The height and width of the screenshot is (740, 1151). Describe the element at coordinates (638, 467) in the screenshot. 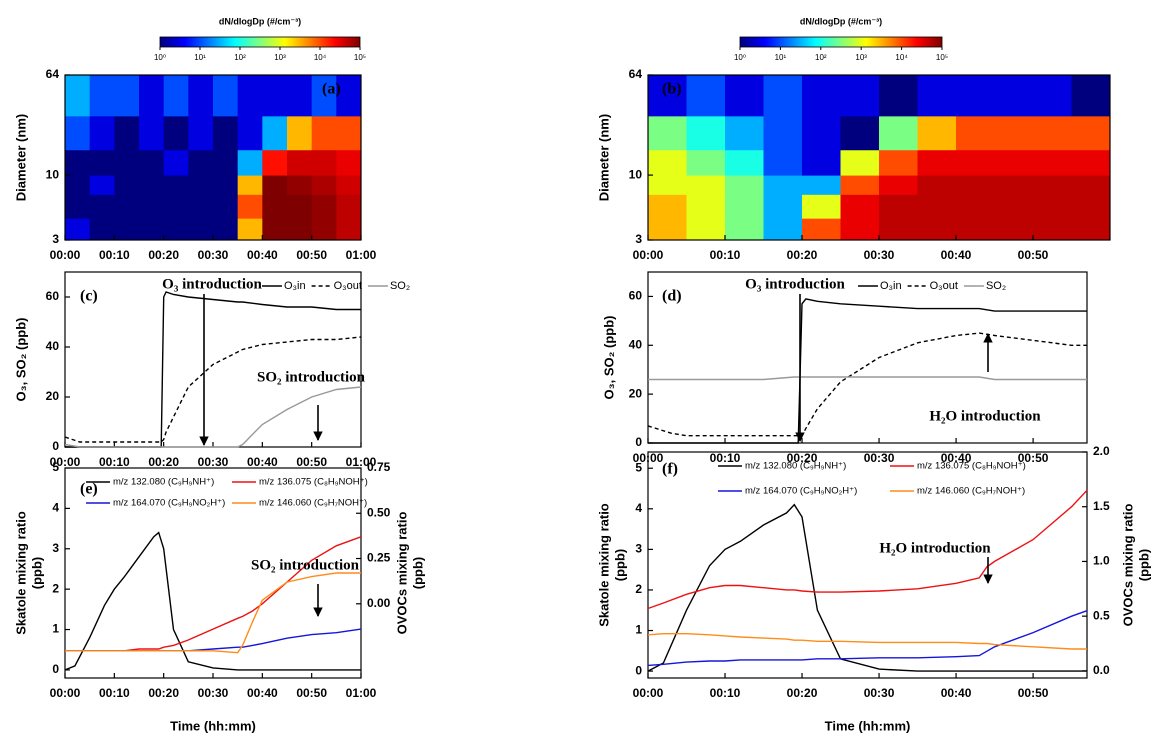

I see `y-tick-label: 5` at that location.